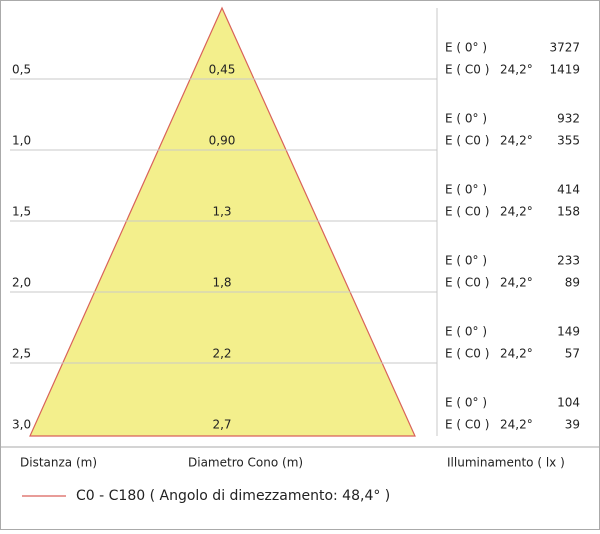  I want to click on e0-value: 932, so click(568, 119).